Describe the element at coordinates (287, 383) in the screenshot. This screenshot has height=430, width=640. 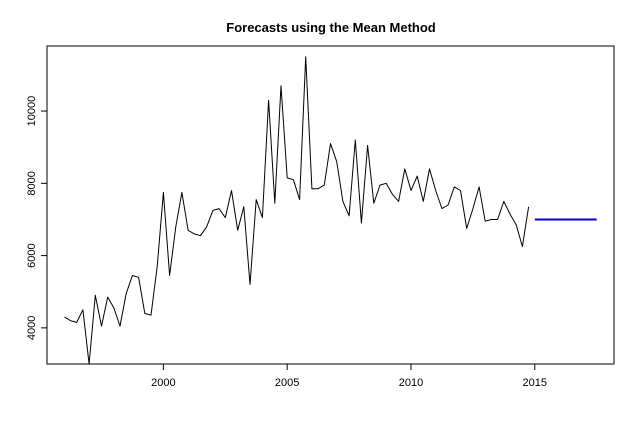
I see `x-tick-label: 2005` at that location.